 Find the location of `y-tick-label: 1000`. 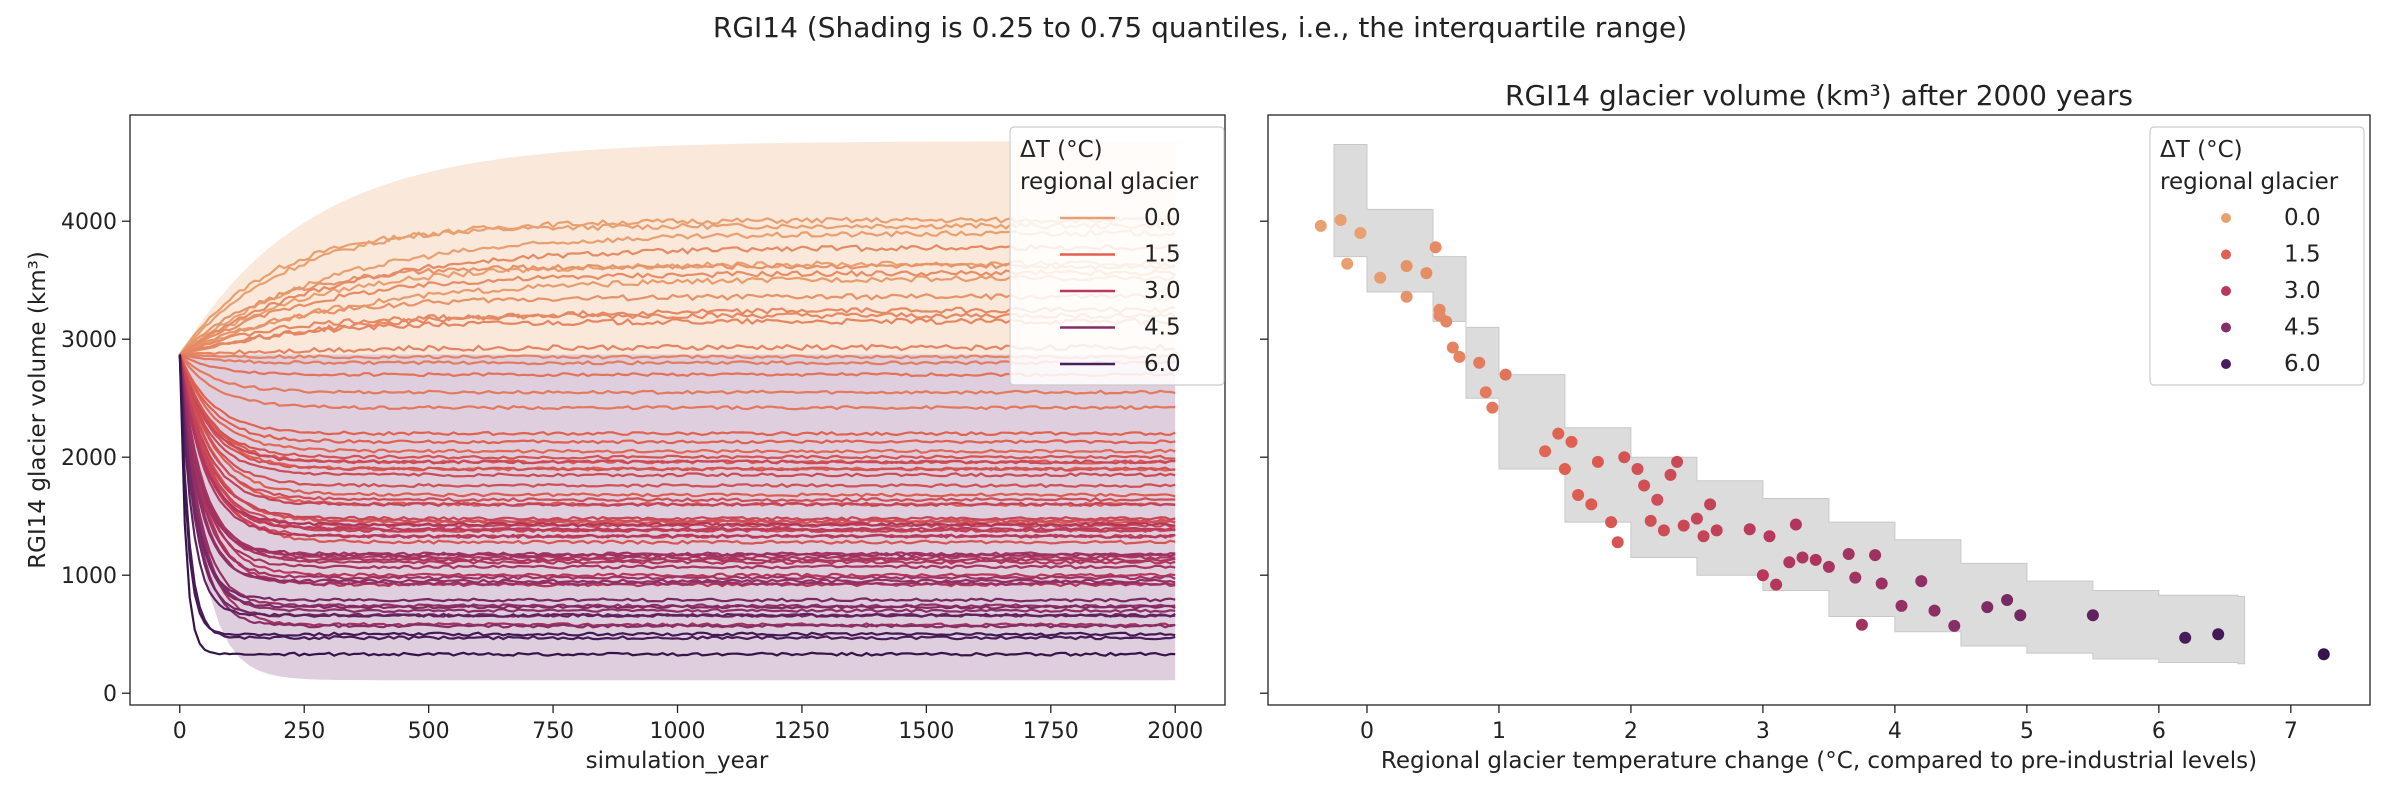

y-tick-label: 1000 is located at coordinates (89, 576).